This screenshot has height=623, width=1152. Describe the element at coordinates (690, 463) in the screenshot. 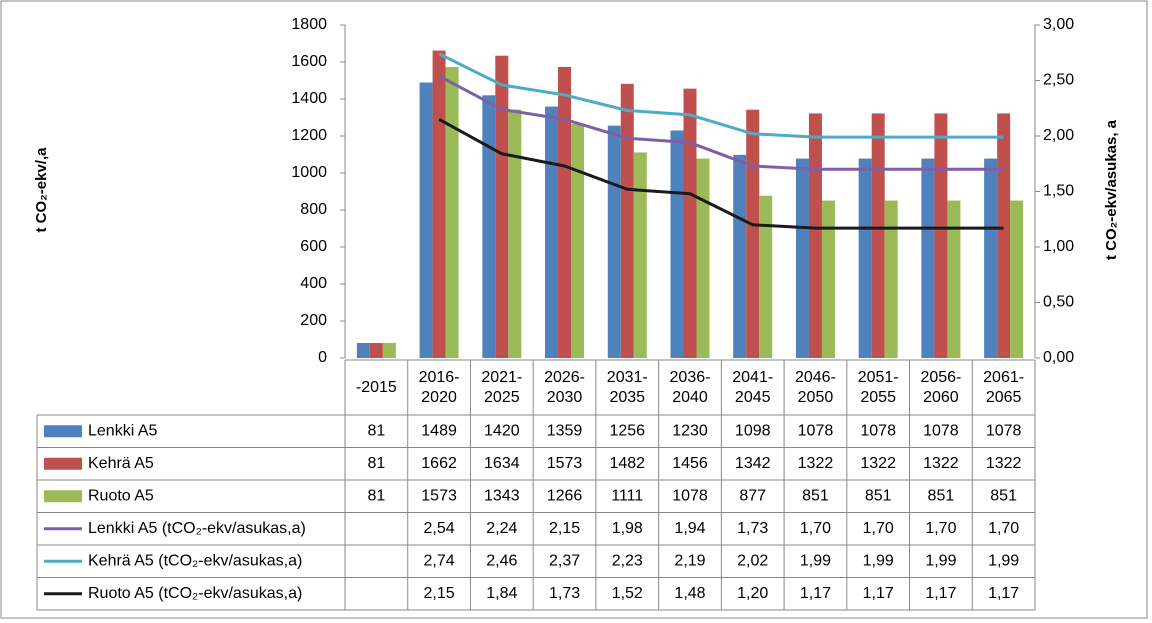

I see `table-value: 1456` at that location.